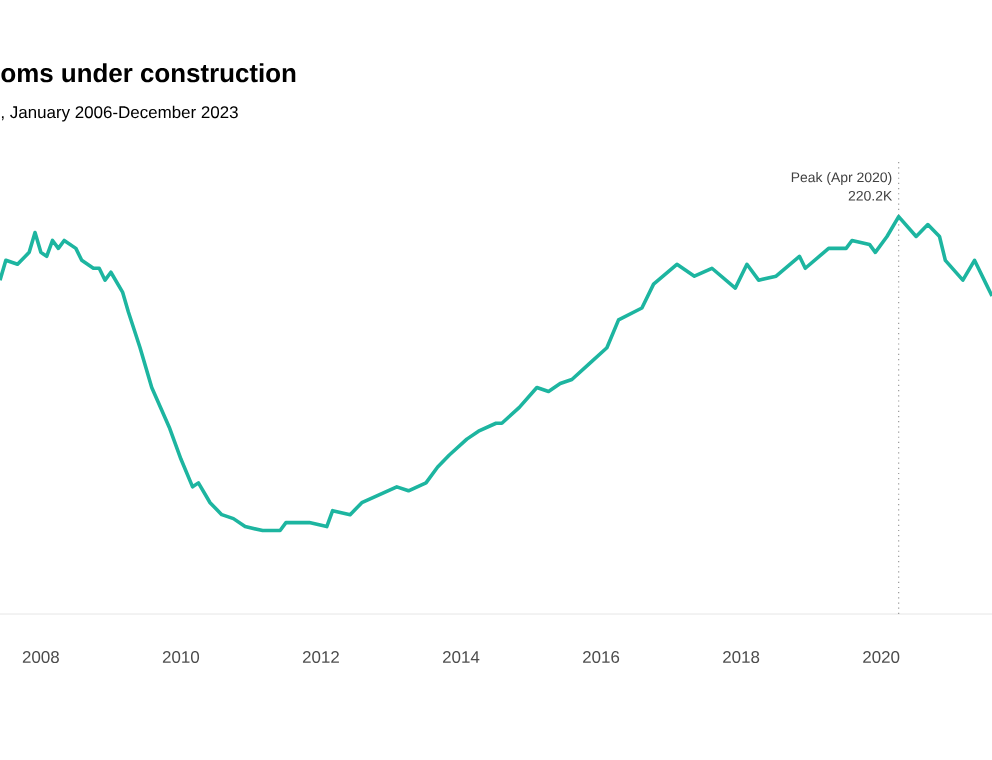 The width and height of the screenshot is (992, 760). Describe the element at coordinates (881, 657) in the screenshot. I see `x-tick-label: 2020` at that location.